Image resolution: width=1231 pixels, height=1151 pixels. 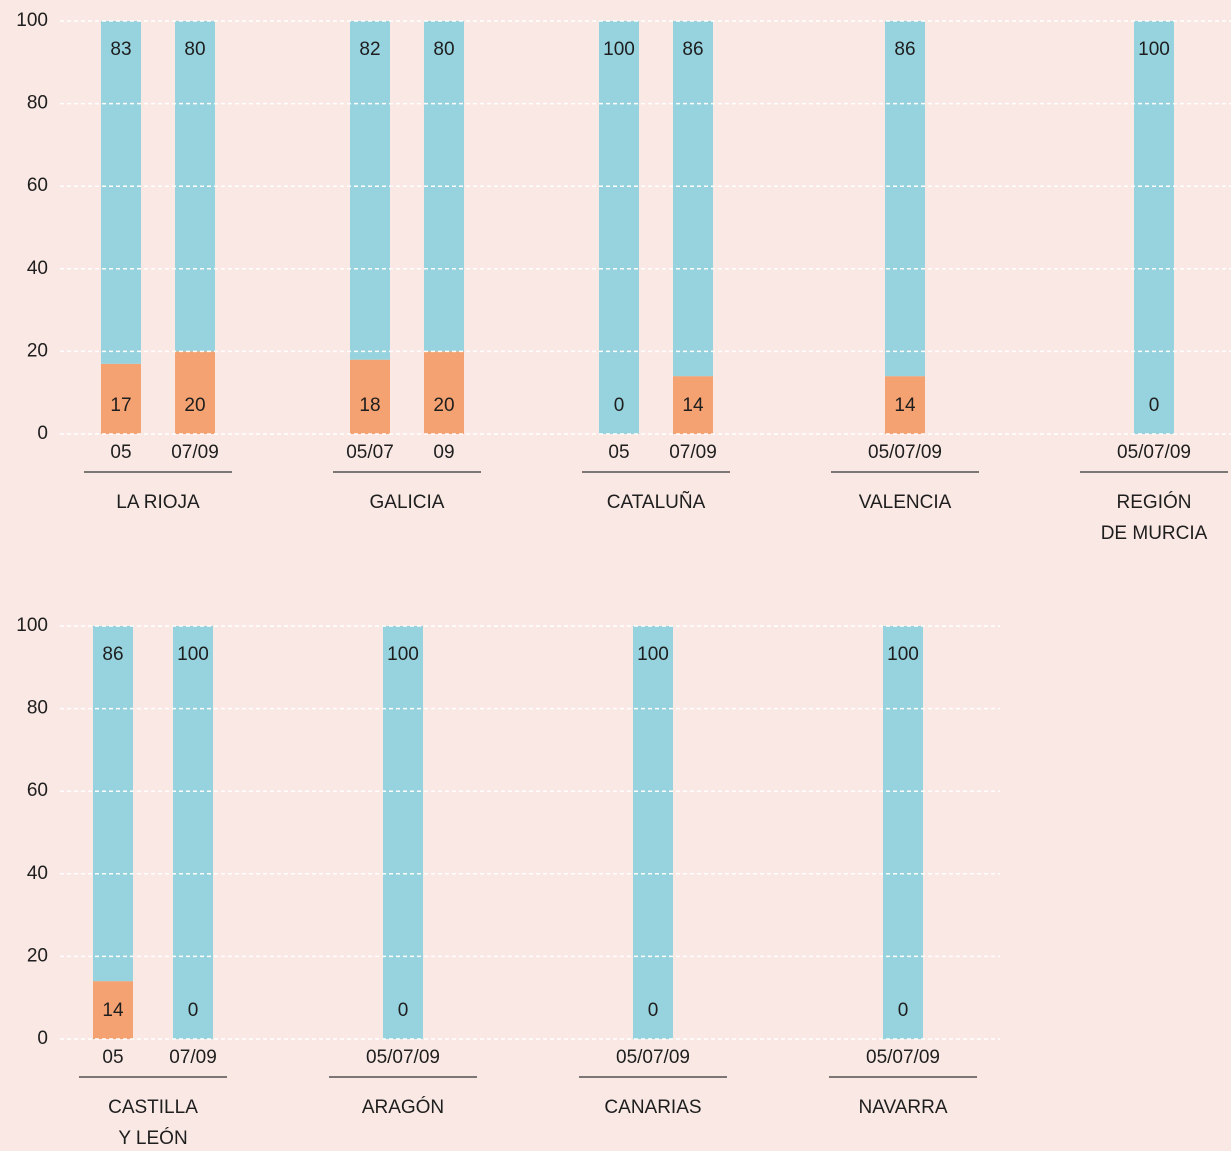 I want to click on x-tick-label: 05/07, so click(x=370, y=452).